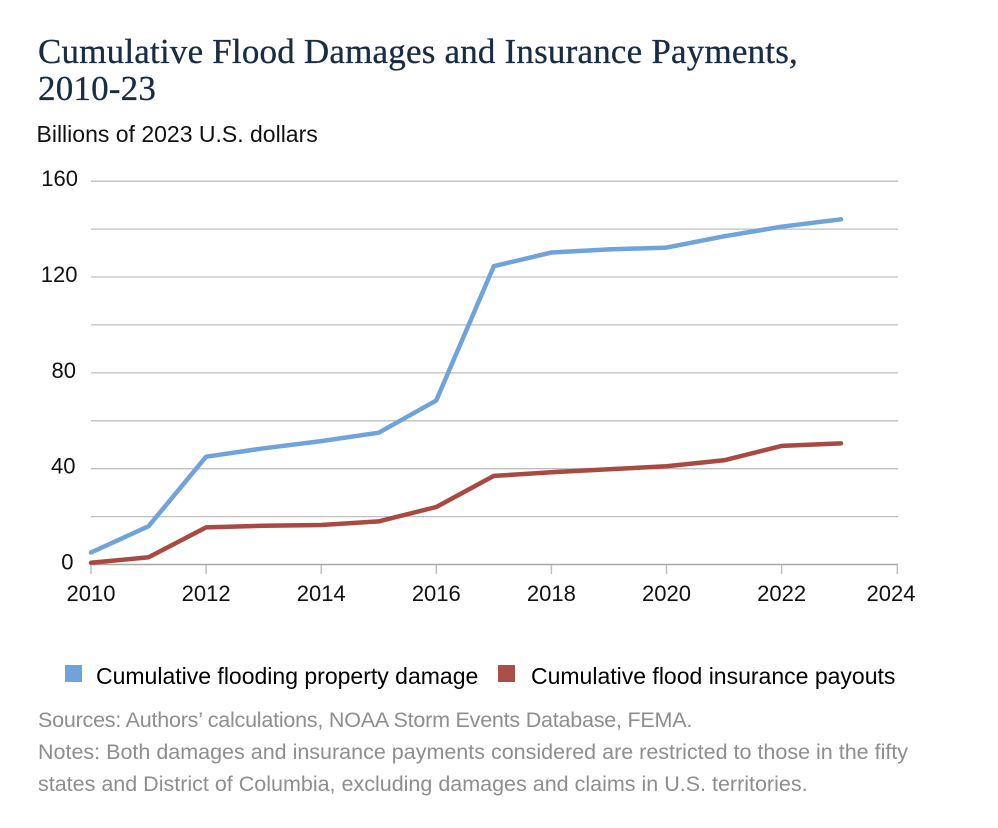  What do you see at coordinates (63, 466) in the screenshot?
I see `svg-text: 40` at bounding box center [63, 466].